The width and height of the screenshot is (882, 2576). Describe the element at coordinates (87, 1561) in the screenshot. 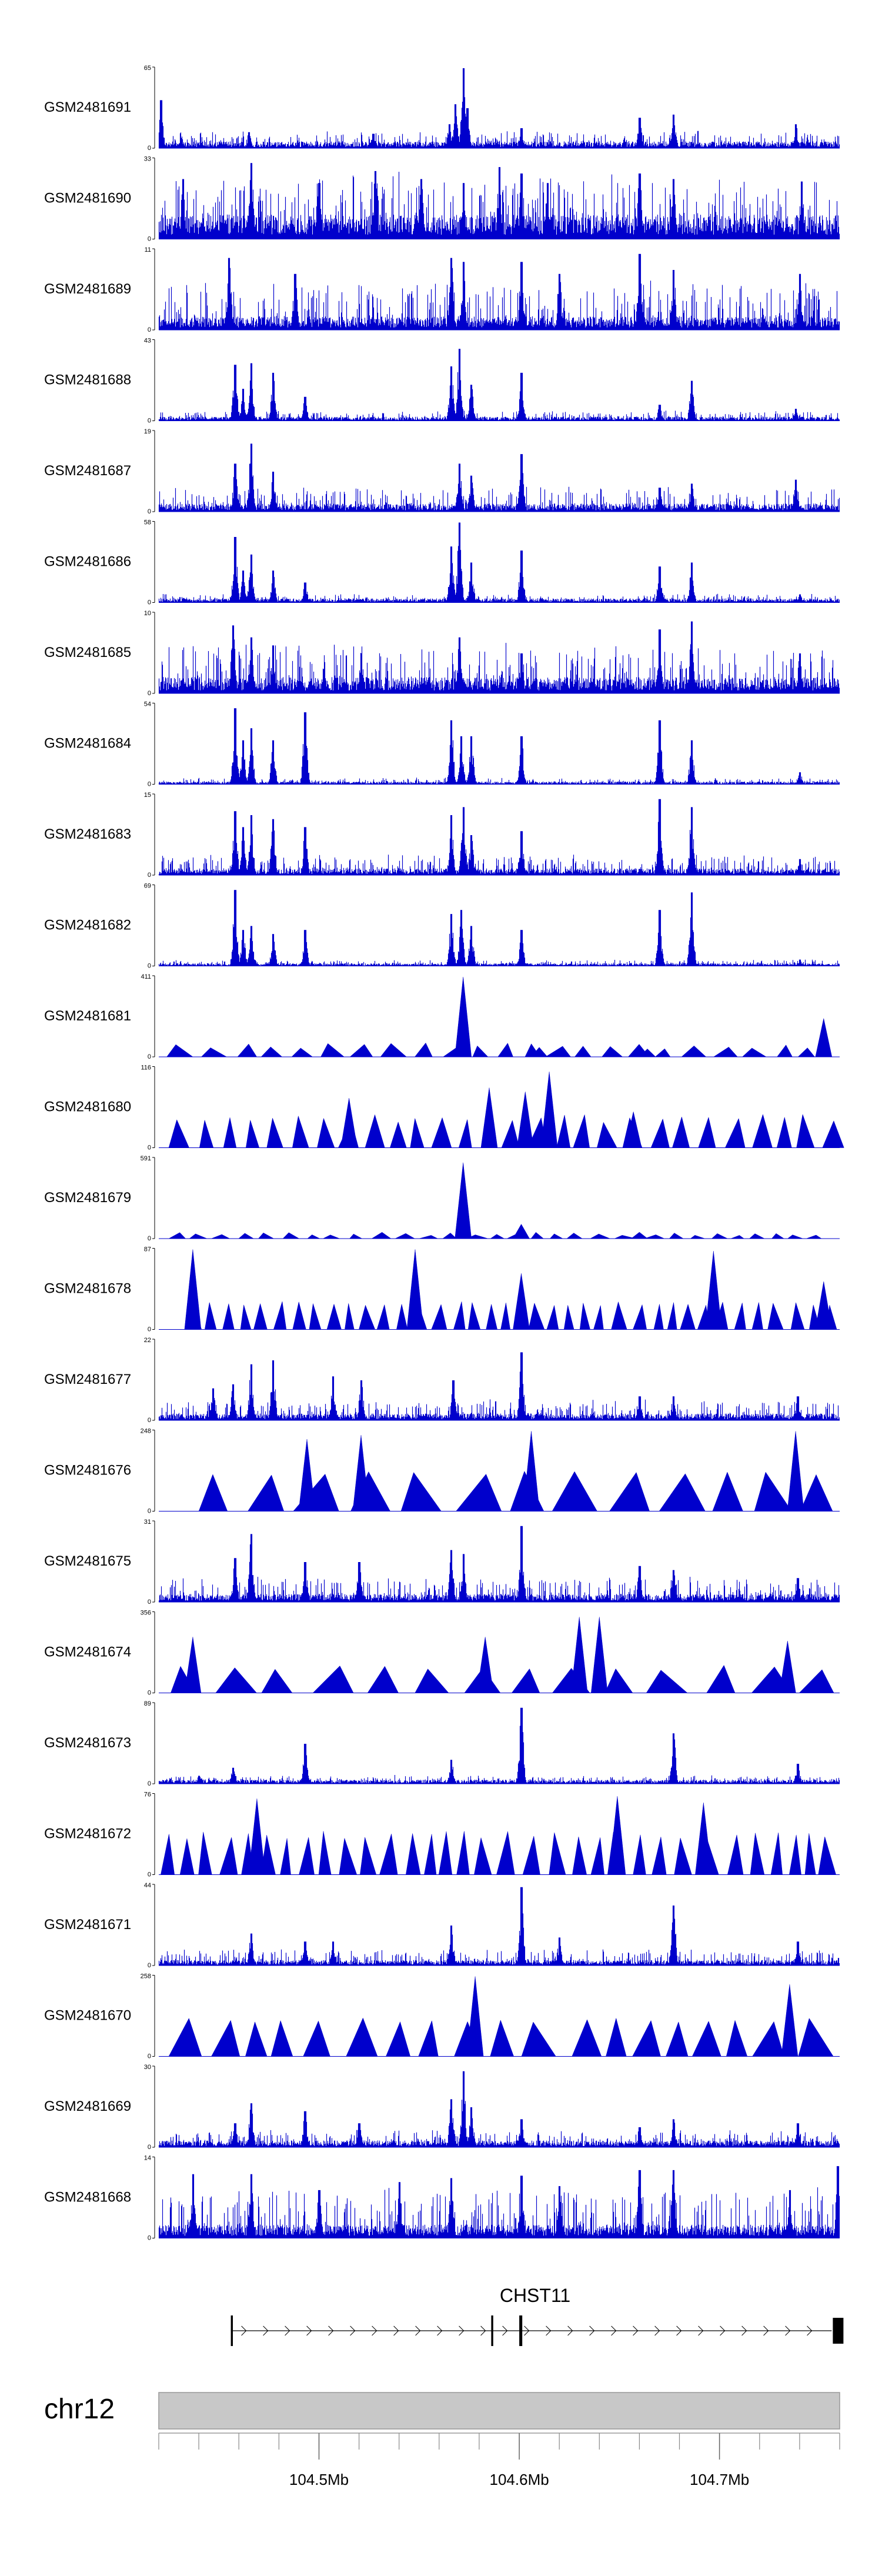

I see `track-label: GSM2481675` at that location.